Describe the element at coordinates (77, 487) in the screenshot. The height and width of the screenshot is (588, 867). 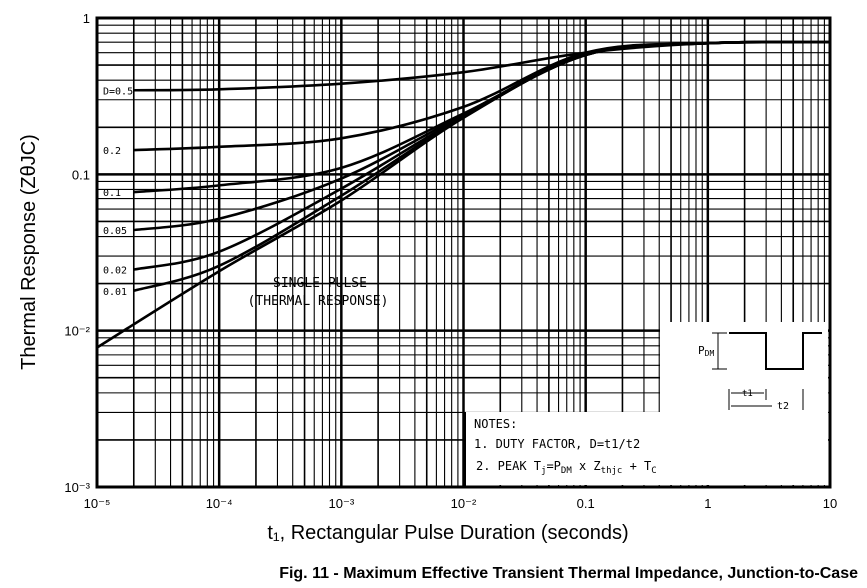
I see `y-tick-label: 10⁻³` at that location.